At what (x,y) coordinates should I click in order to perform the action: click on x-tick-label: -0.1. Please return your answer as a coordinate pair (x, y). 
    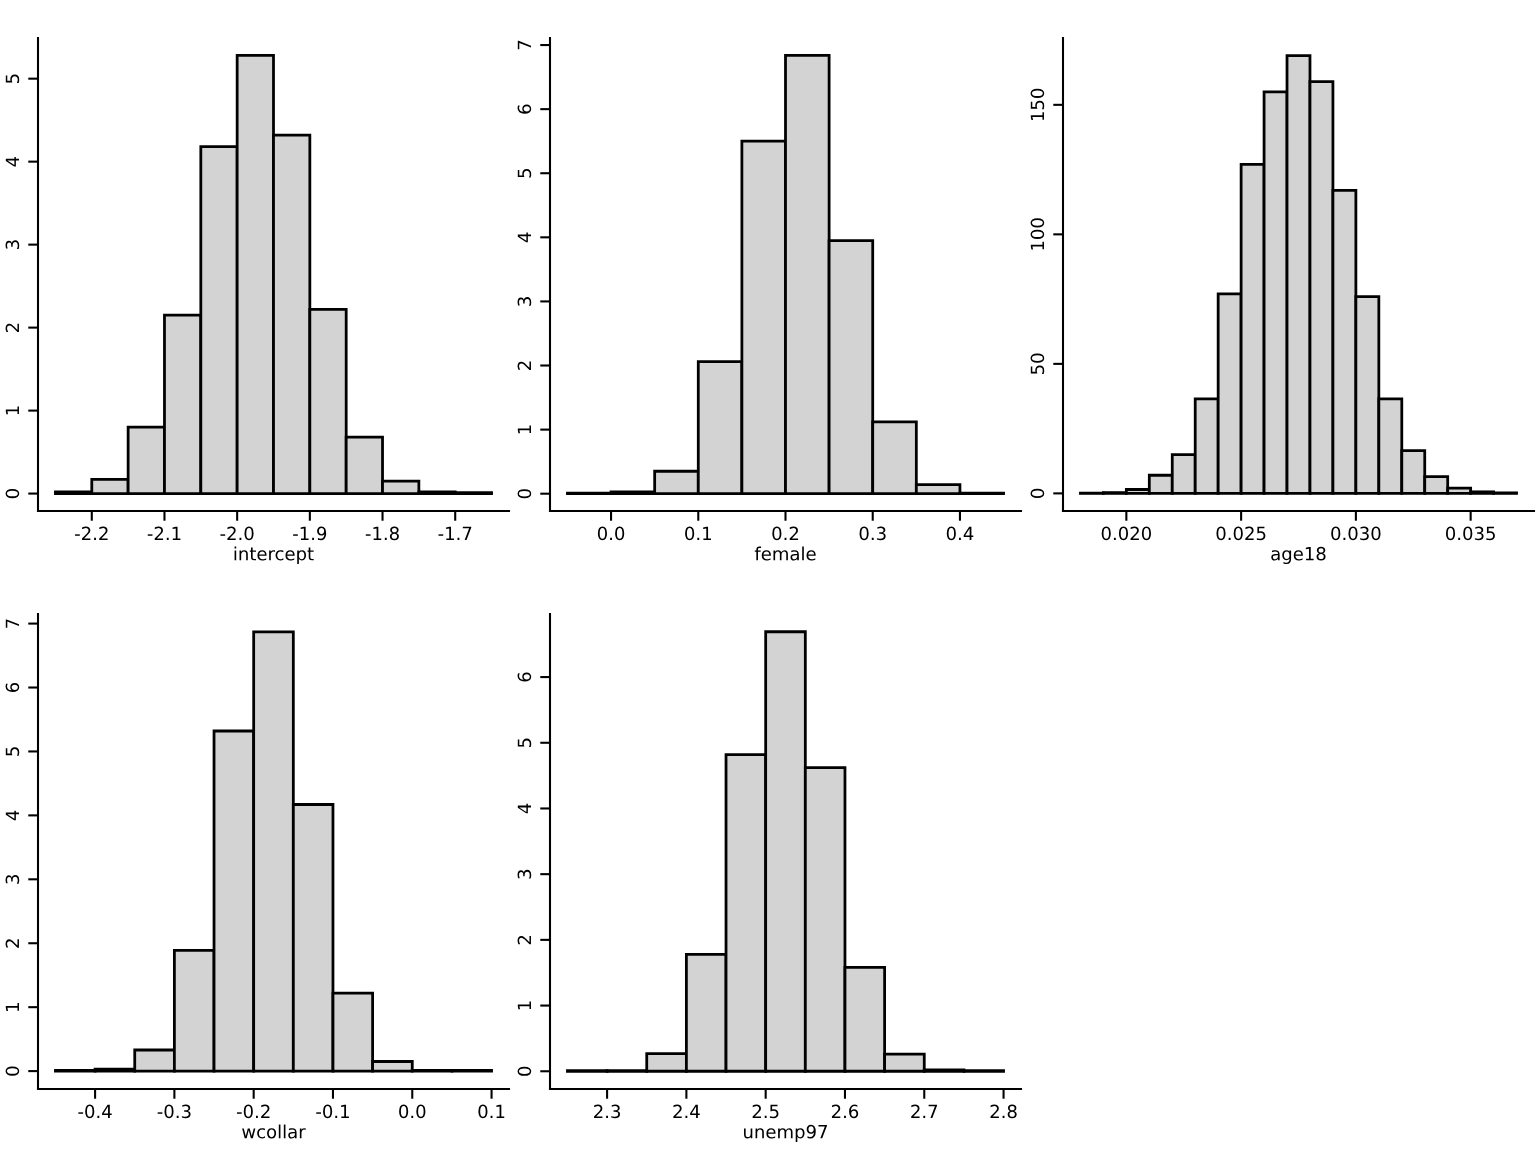
    Looking at the image, I should click on (332, 1111).